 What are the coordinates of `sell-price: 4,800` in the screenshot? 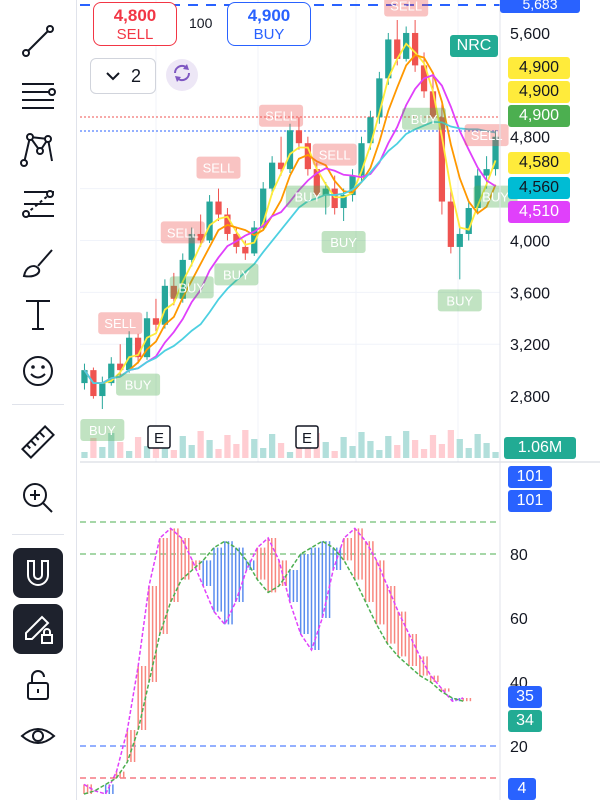 It's located at (135, 15).